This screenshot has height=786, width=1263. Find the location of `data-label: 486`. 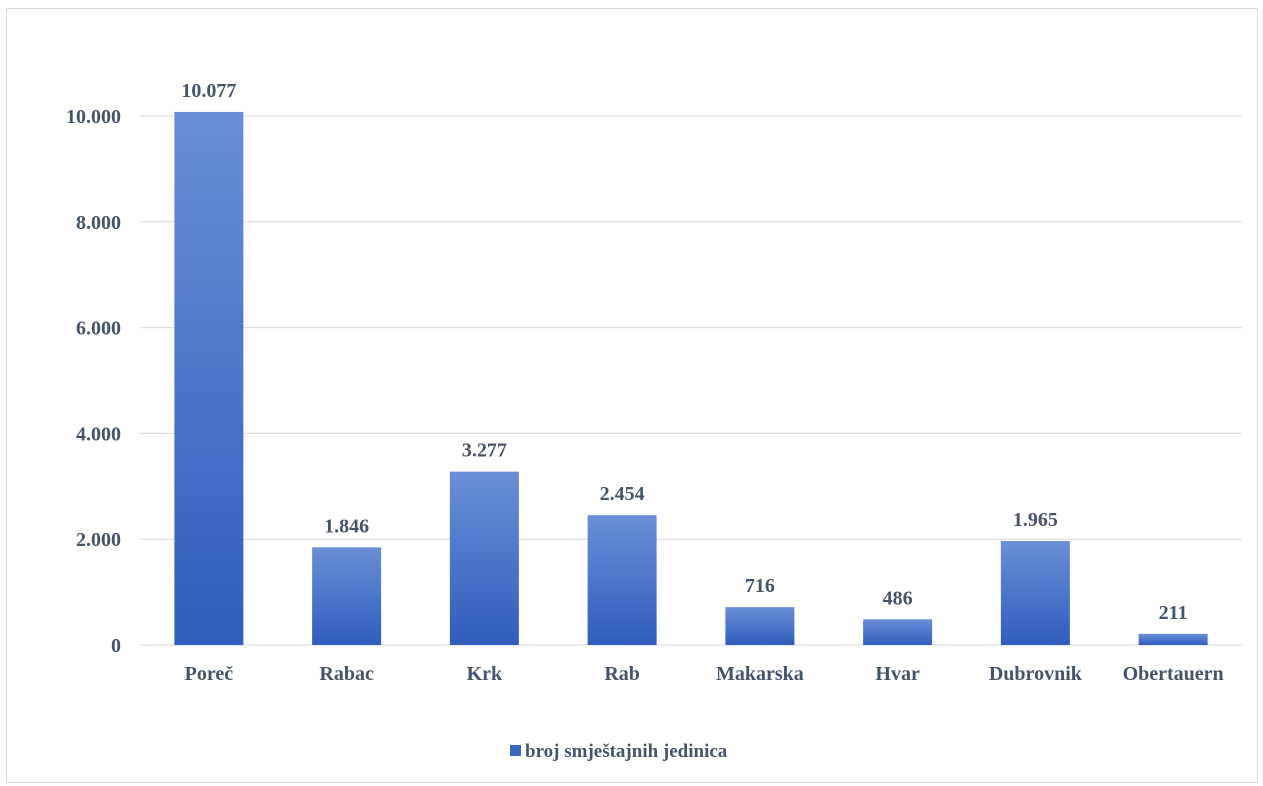

data-label: 486 is located at coordinates (898, 598).